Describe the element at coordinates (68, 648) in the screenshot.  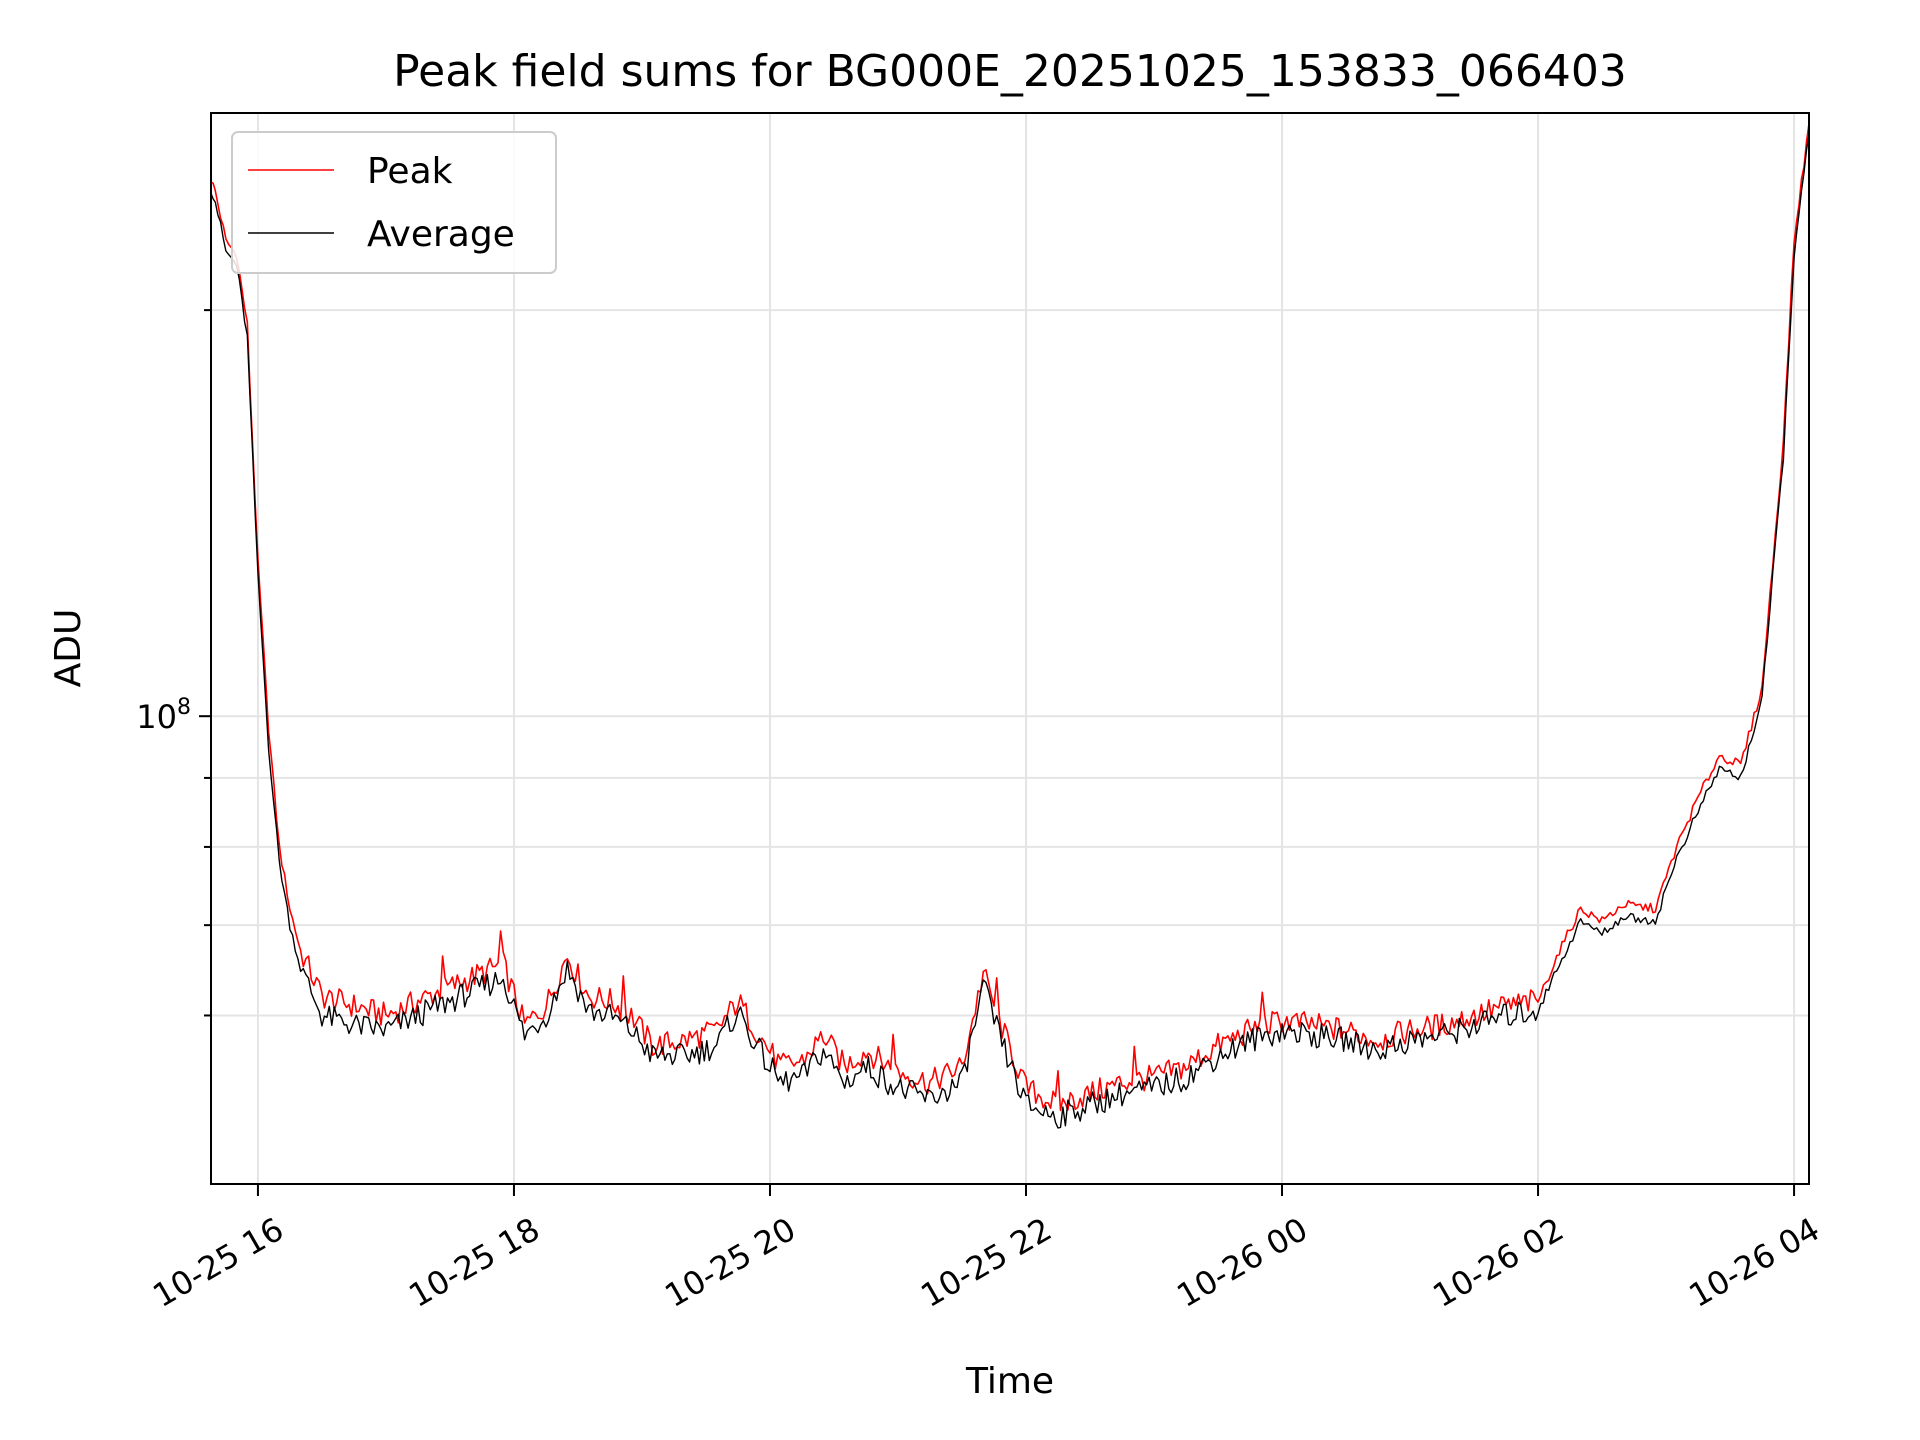
I see `y-axis-label: ADU` at that location.